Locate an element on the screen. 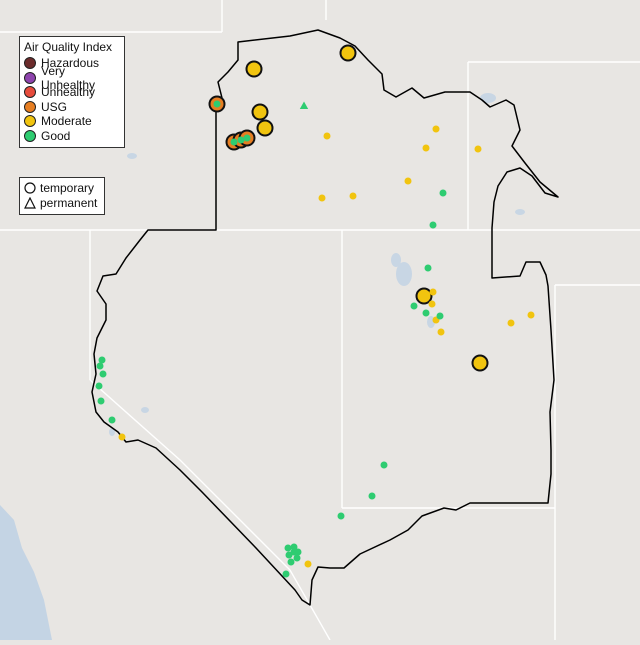 This screenshot has width=640, height=645. legend-item-very-unhealthy: Very Unhealthy is located at coordinates (72, 78).